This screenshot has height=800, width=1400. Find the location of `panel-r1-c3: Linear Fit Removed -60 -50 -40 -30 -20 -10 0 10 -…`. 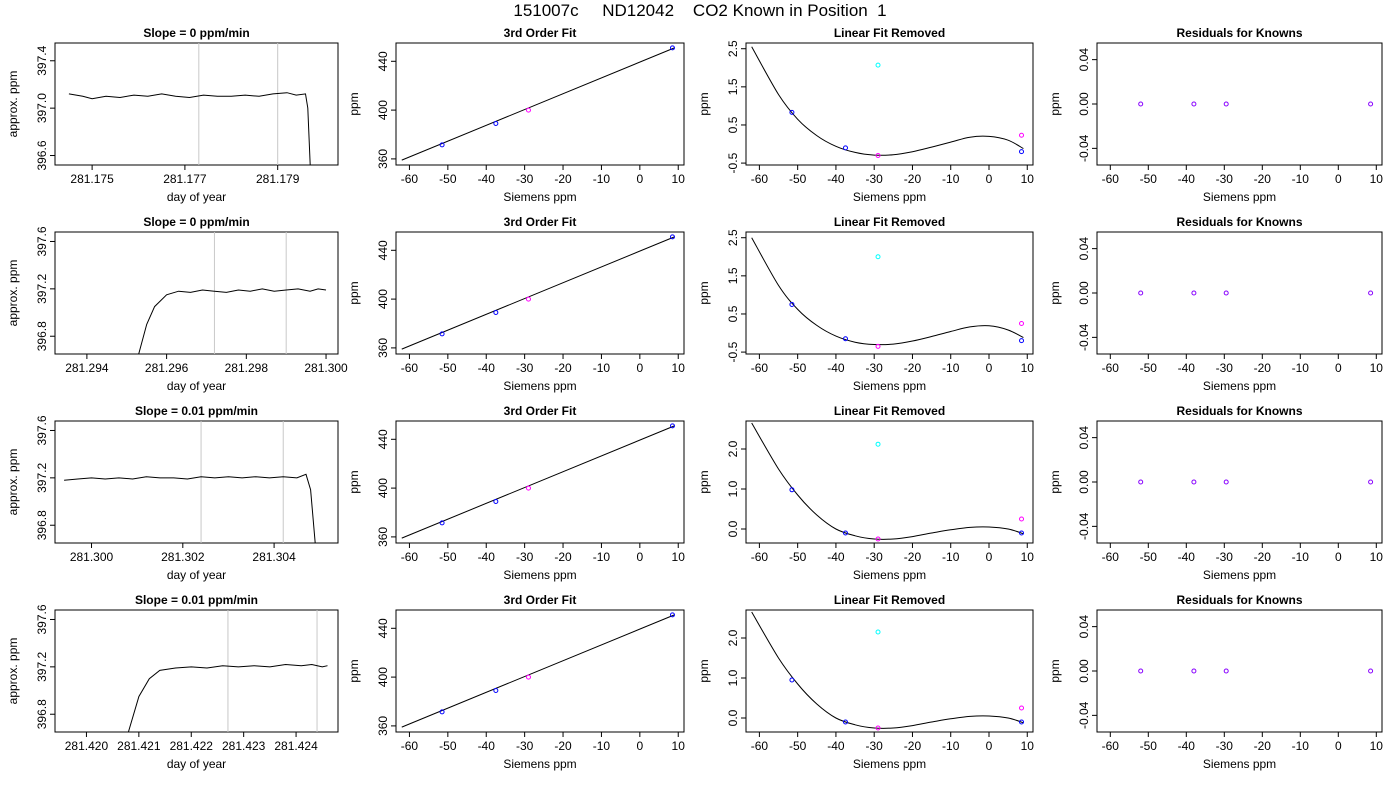

panel-r1-c3: Linear Fit Removed -60 -50 -40 -30 -20 -10 0 10 -… is located at coordinates (865, 115).